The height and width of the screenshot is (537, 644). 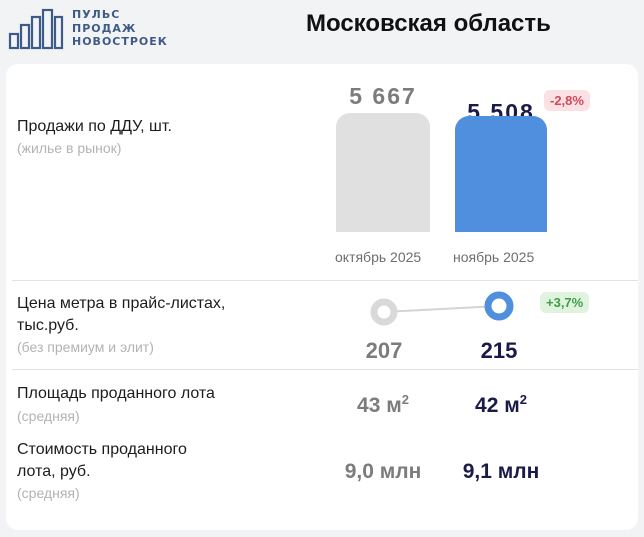 I want to click on logo-line-3: НОВОСТРОЕК, so click(x=120, y=41).